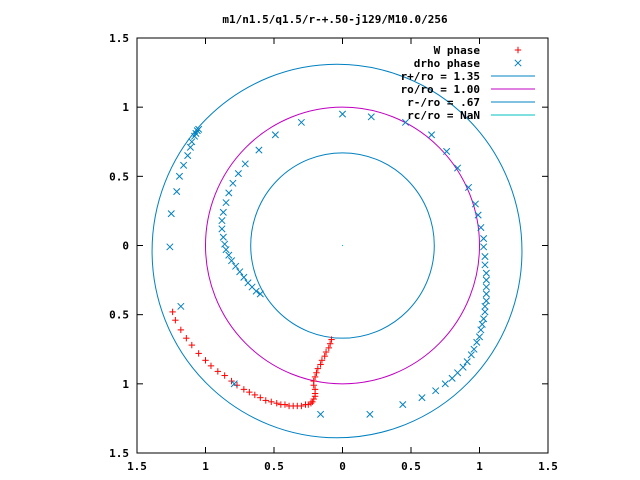 This screenshot has width=640, height=480. Describe the element at coordinates (252, 359) in the screenshot. I see `series-w-phase` at that location.